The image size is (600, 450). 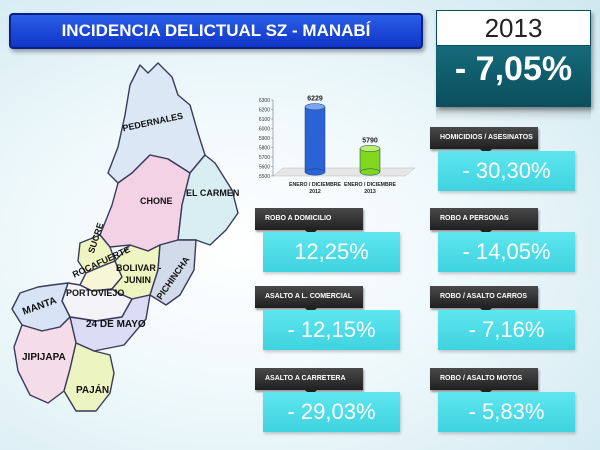 I want to click on stat-value: 12,25%, so click(x=331, y=252).